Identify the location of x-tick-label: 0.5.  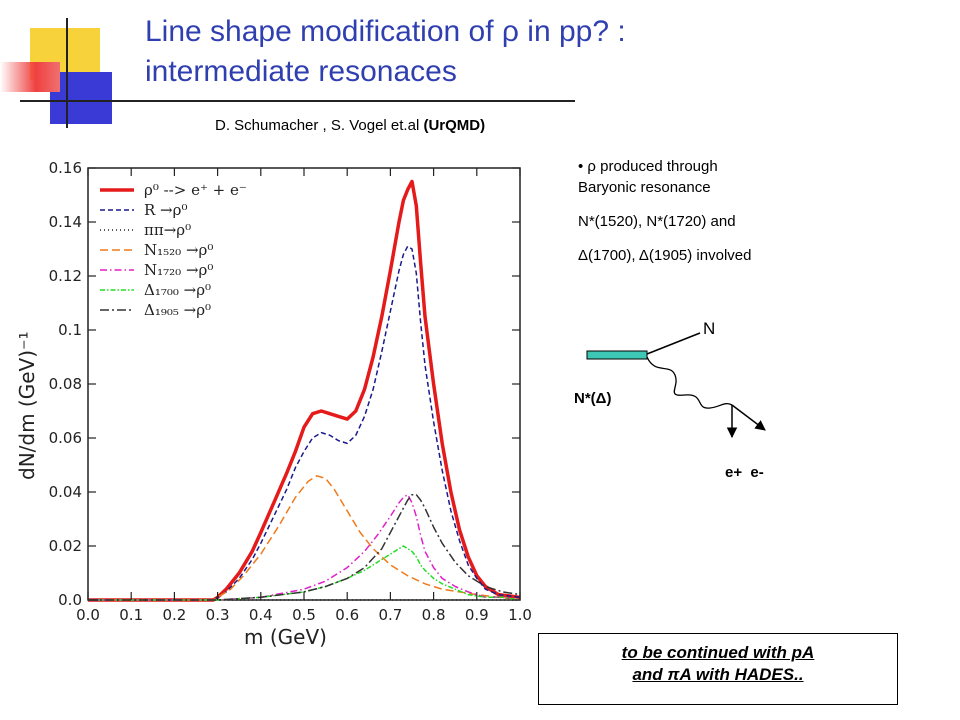
(304, 615).